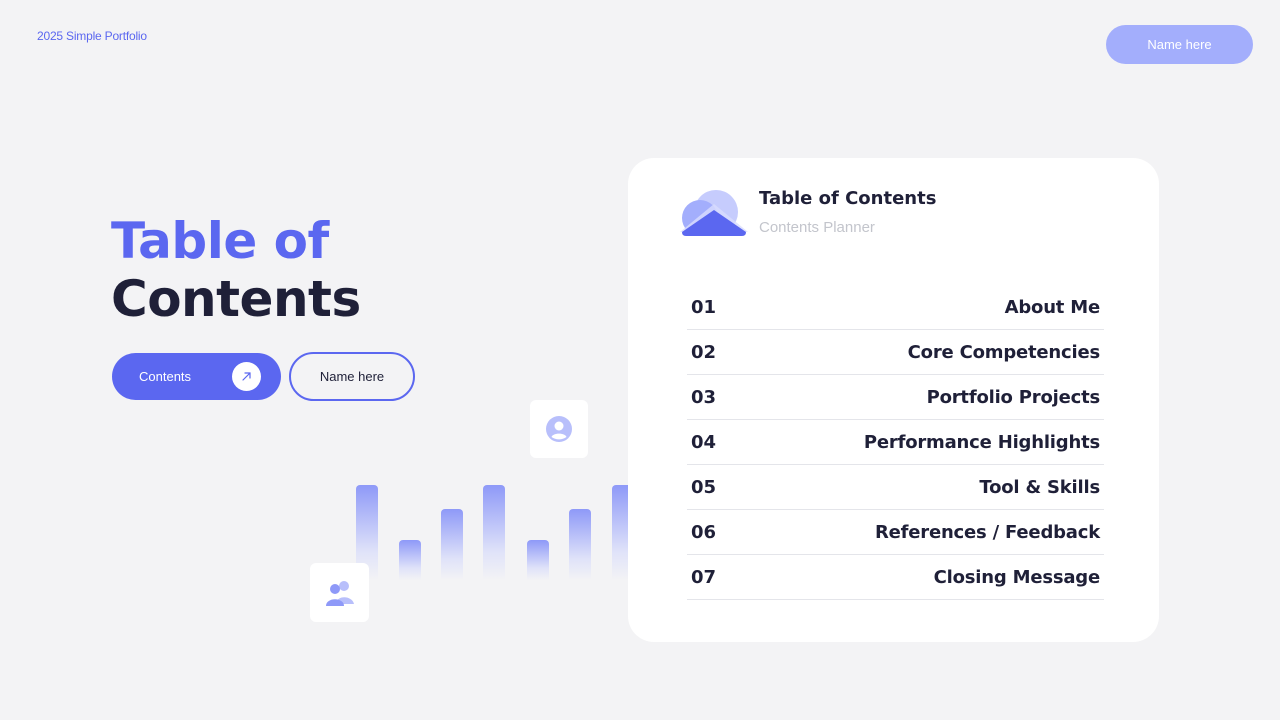  I want to click on toc-item-closing-message: 07 Closing Message, so click(895, 577).